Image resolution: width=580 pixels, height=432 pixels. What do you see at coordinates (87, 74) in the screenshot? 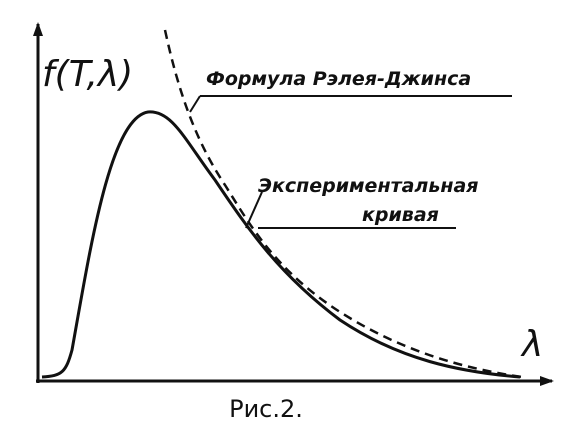
I see `y-axis-label: f(T,λ)` at bounding box center [87, 74].